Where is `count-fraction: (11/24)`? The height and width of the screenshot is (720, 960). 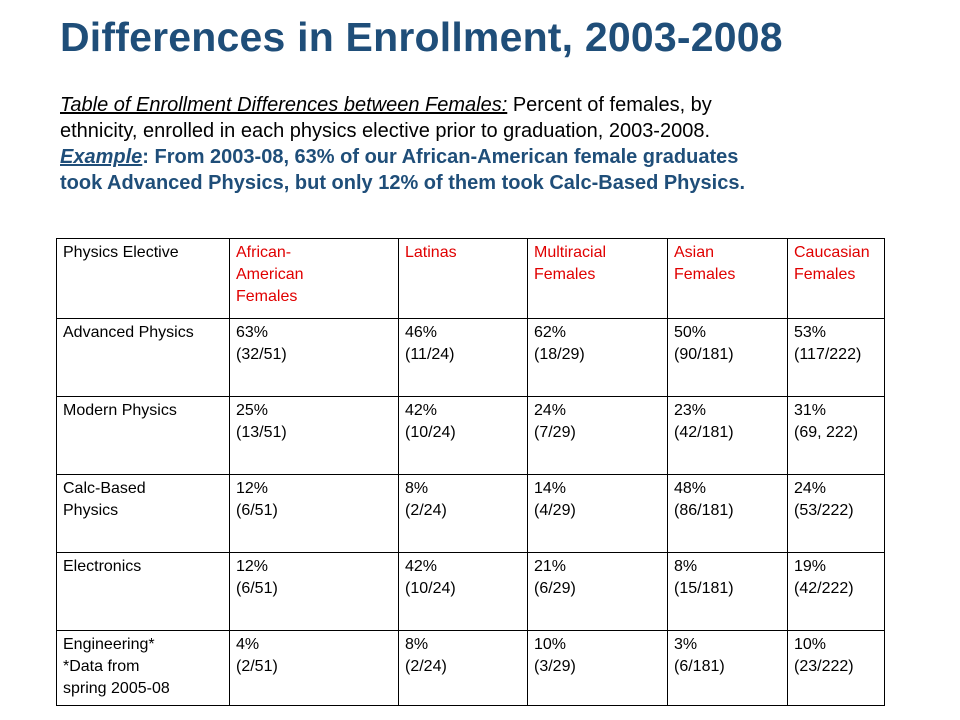
count-fraction: (11/24) is located at coordinates (430, 354).